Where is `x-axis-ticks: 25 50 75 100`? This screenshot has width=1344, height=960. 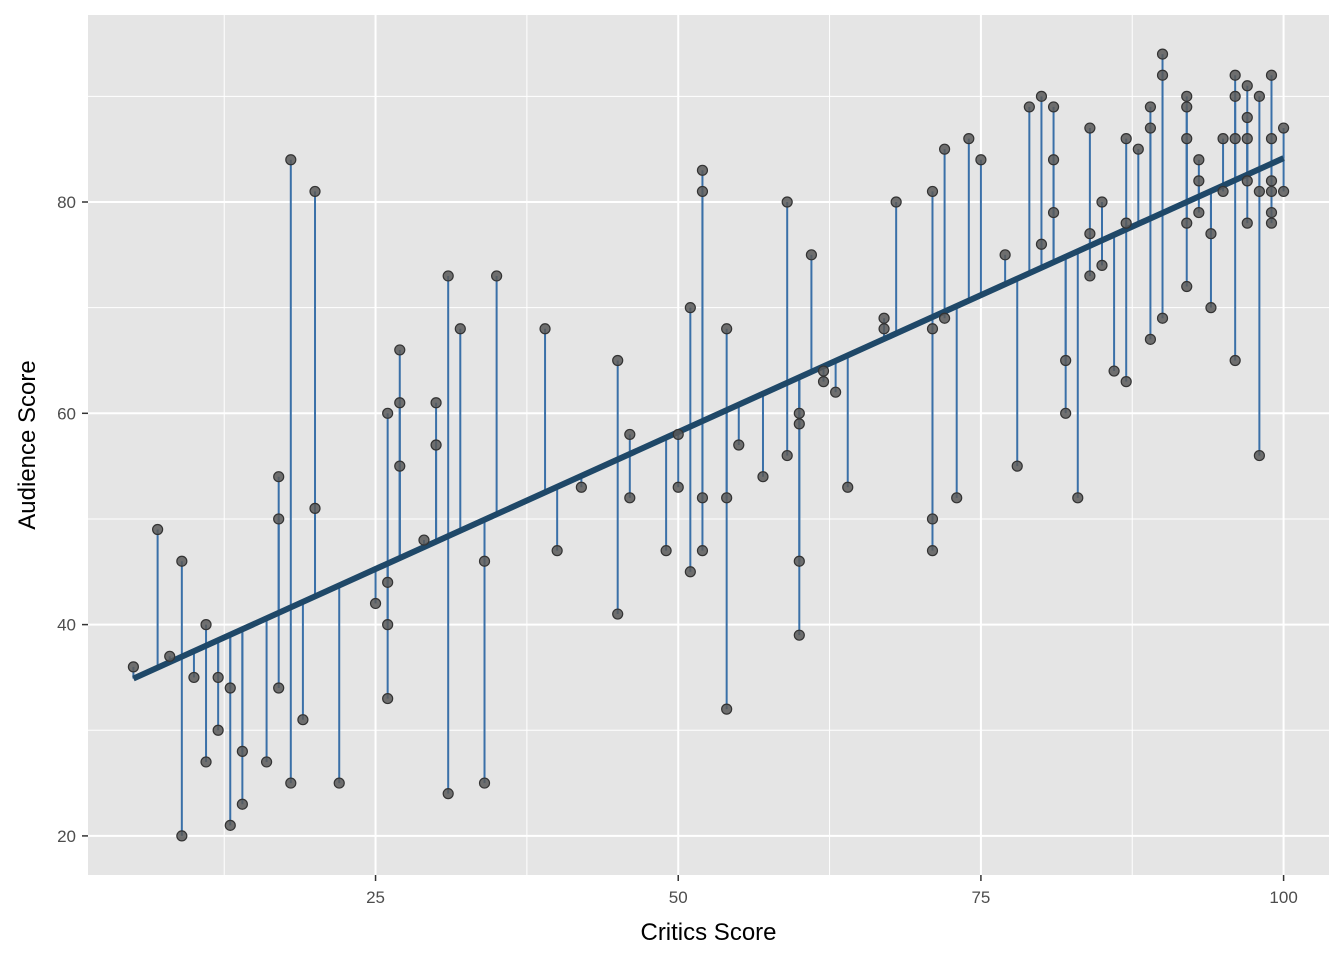
x-axis-ticks: 25 50 75 100 is located at coordinates (832, 891).